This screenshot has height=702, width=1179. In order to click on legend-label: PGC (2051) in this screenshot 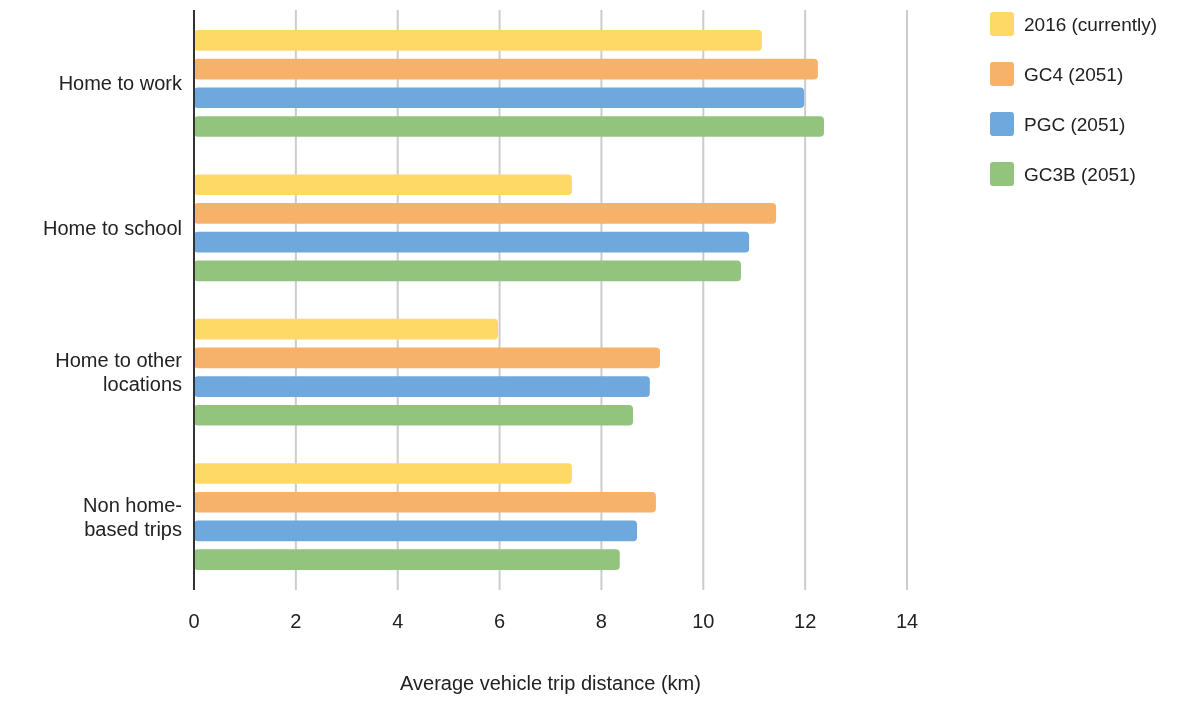, I will do `click(1075, 124)`.